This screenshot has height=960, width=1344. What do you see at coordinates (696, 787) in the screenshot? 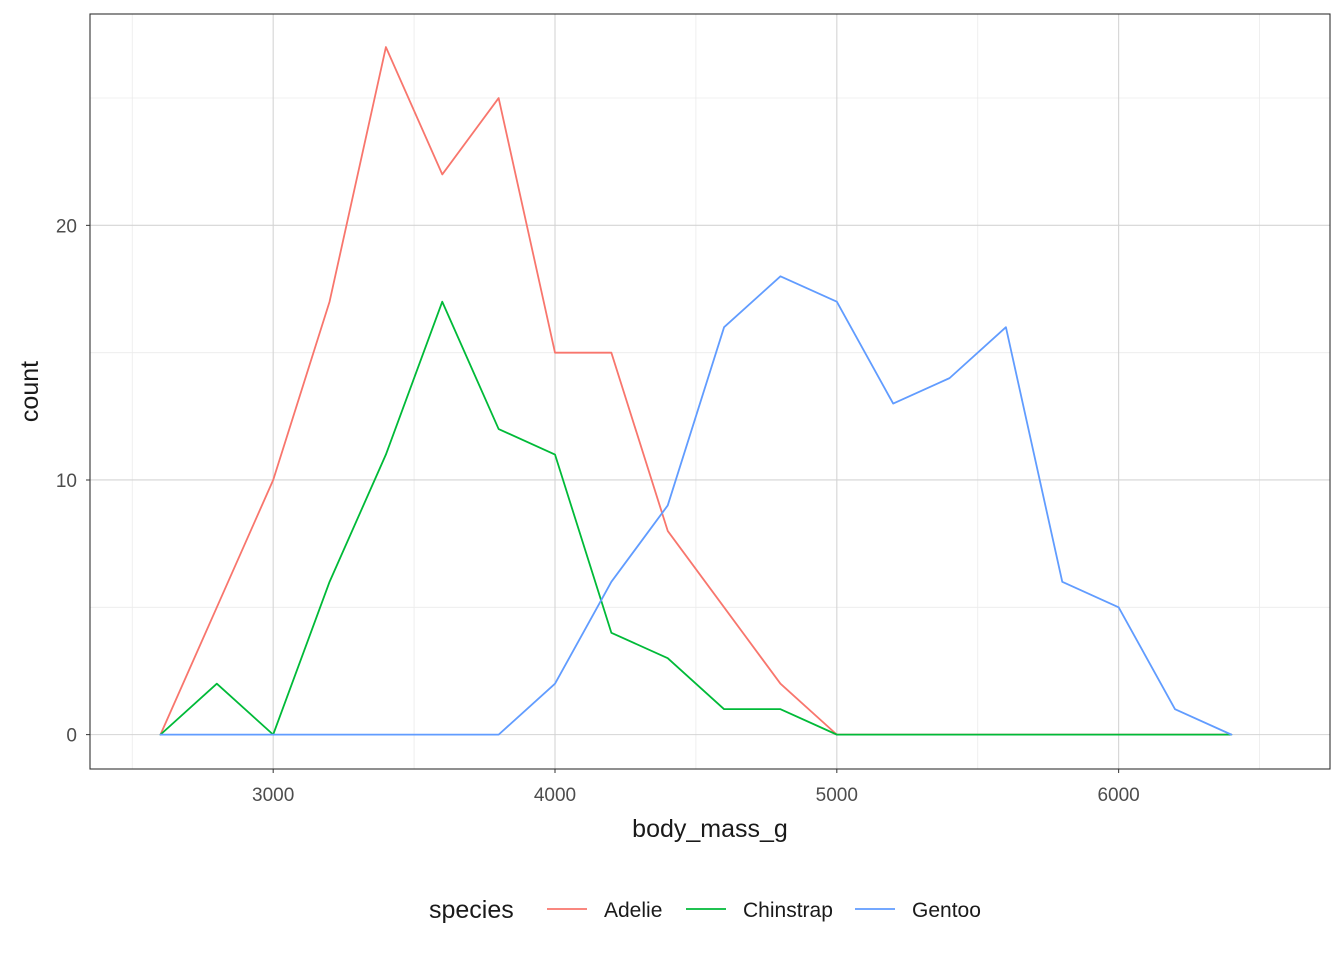
I see `x-axis: 3000 4000 5000 6000` at bounding box center [696, 787].